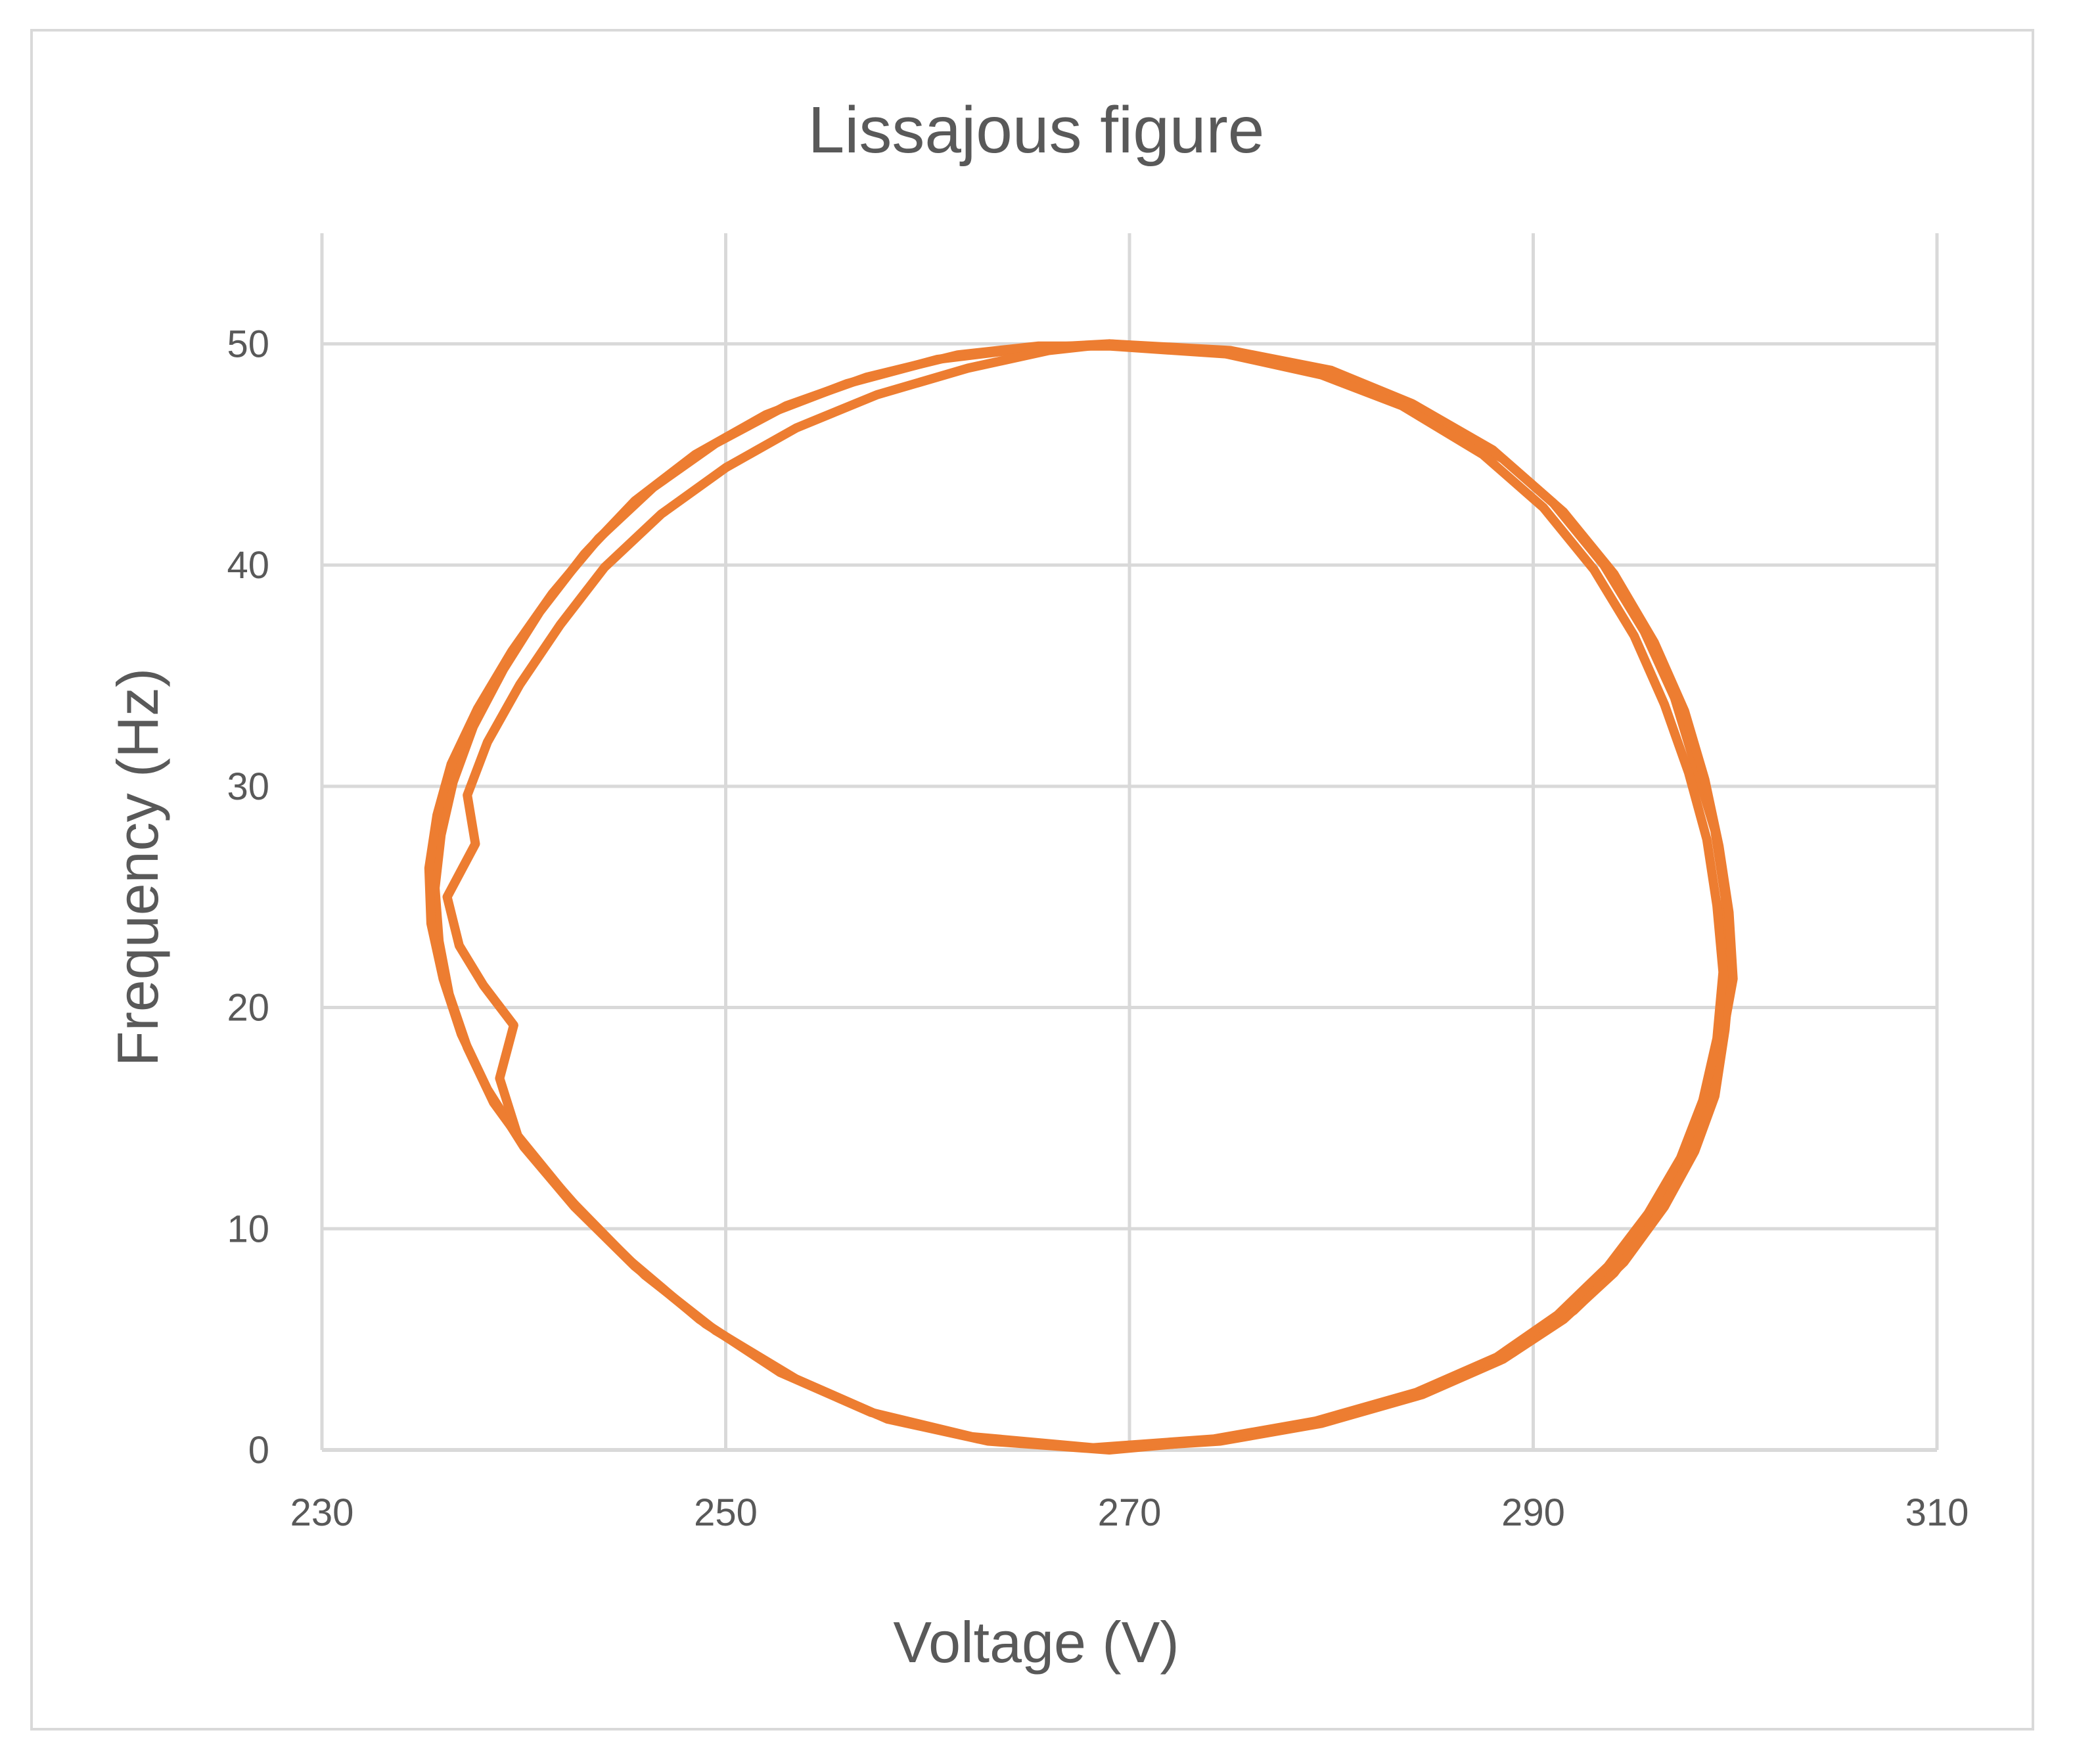 This screenshot has height=1764, width=2073. Describe the element at coordinates (1130, 1512) in the screenshot. I see `x-tick-label: 270` at that location.